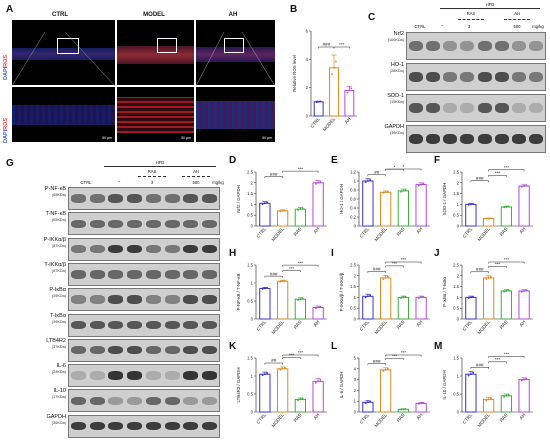 The height and width of the screenshot is (443, 550). Describe the element at coordinates (278, 327) in the screenshot. I see `chart-h-x-tick-label: MODEL` at that location.